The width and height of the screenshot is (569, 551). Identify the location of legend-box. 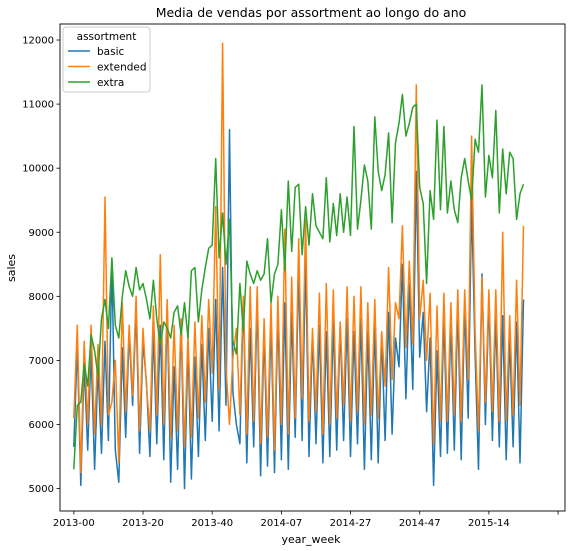
(106, 59).